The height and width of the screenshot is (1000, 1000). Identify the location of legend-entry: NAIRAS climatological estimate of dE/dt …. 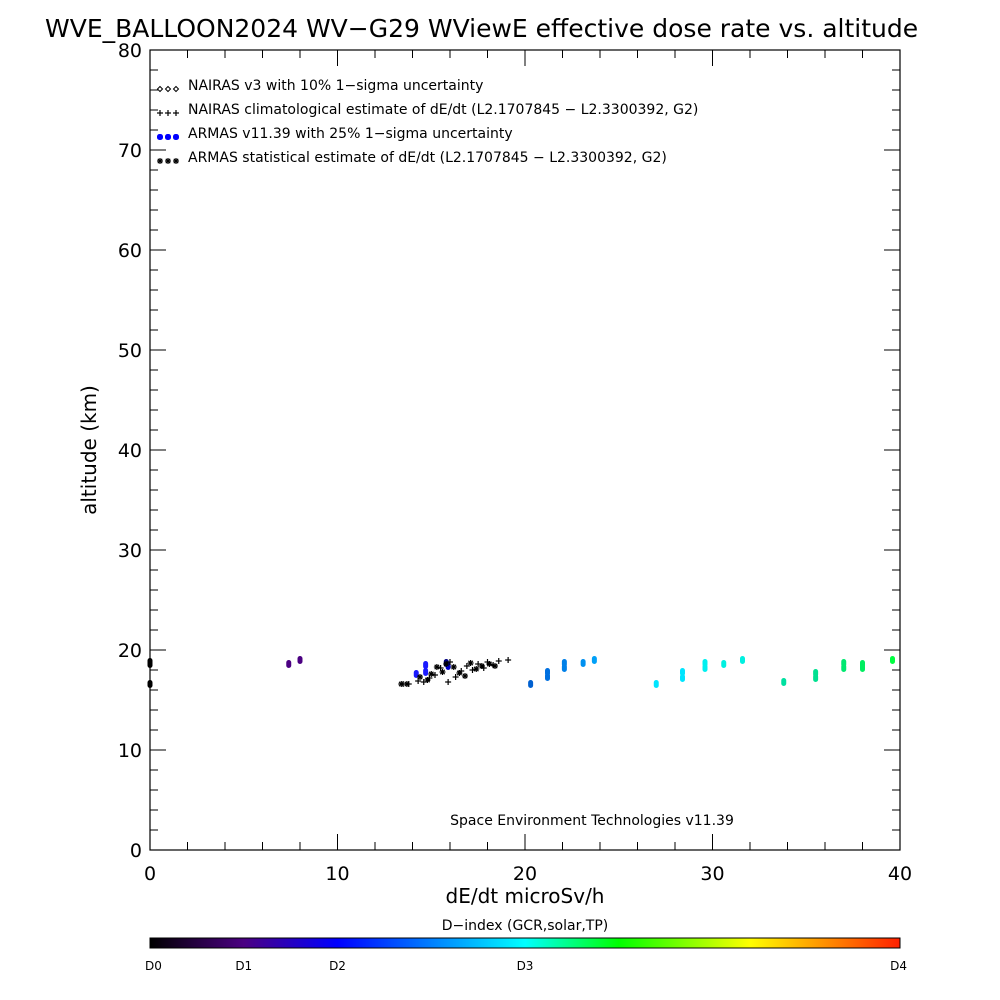
(427, 110).